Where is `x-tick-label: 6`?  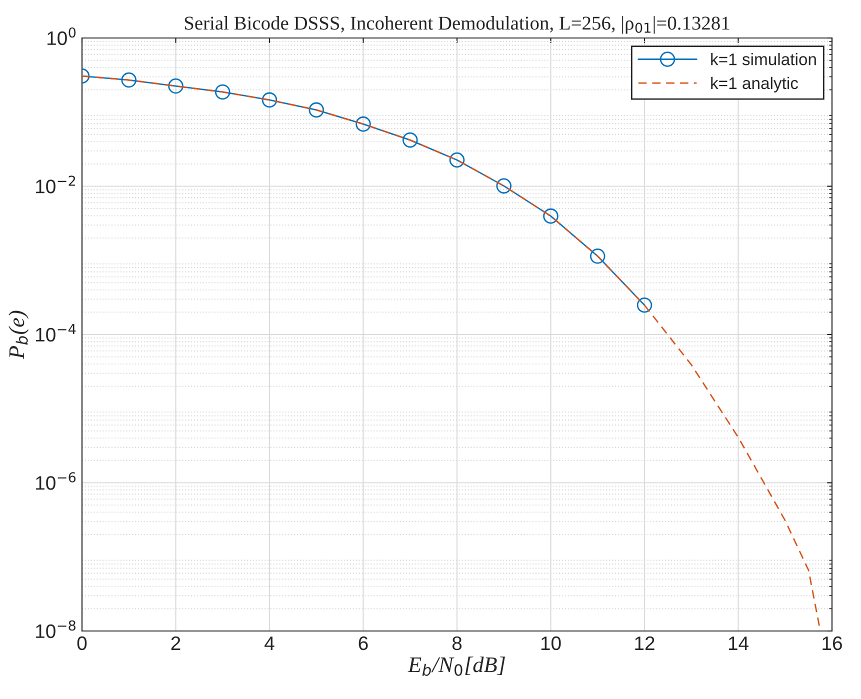 x-tick-label: 6 is located at coordinates (363, 643).